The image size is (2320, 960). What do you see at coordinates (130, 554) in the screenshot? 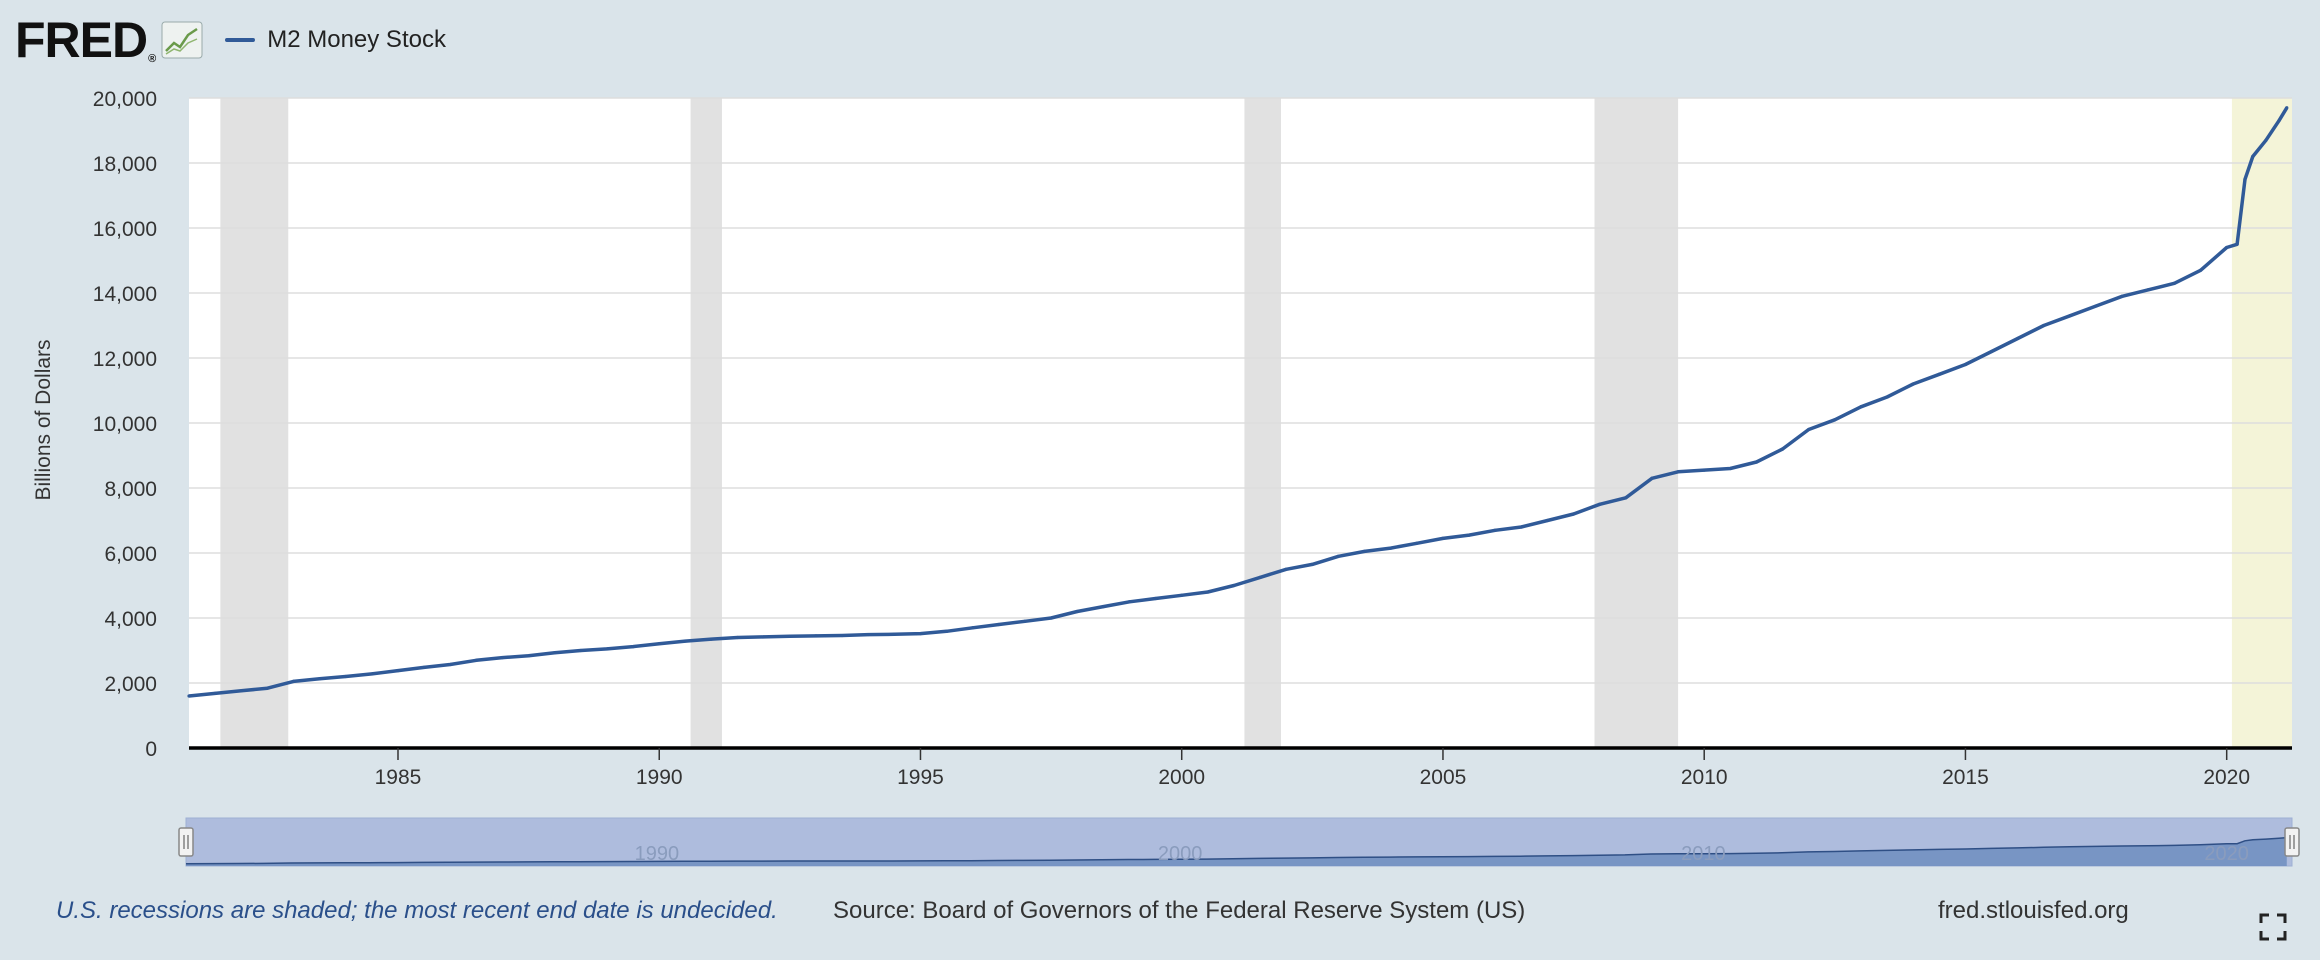
I see `y-tick-label: 6,000` at bounding box center [130, 554].